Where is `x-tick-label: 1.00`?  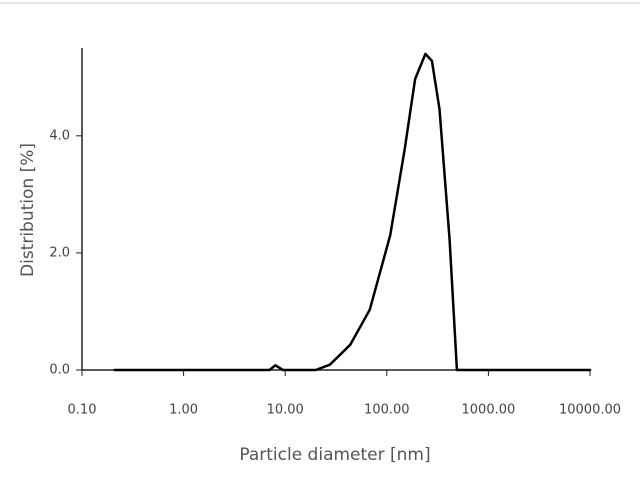
x-tick-label: 1.00 is located at coordinates (183, 410).